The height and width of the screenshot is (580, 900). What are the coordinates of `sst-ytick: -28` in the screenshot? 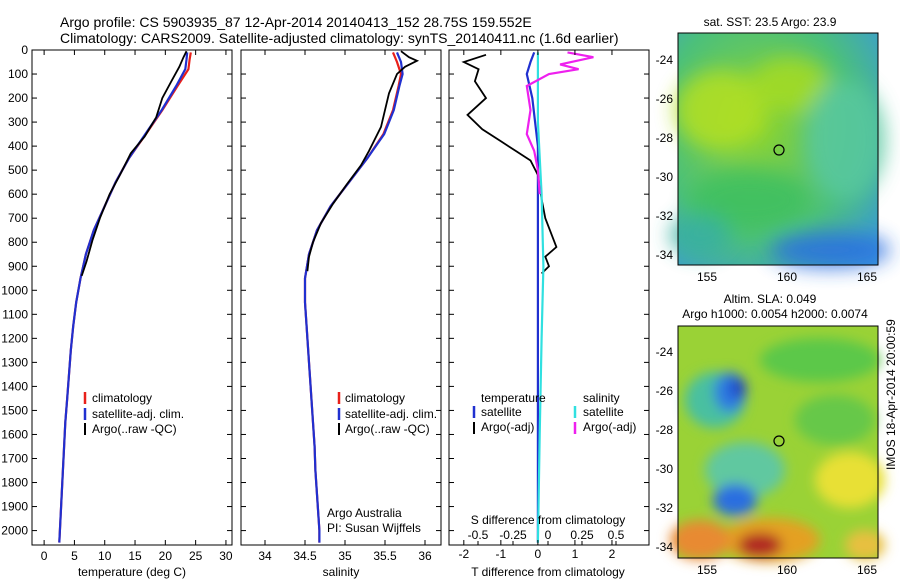 It's located at (665, 138).